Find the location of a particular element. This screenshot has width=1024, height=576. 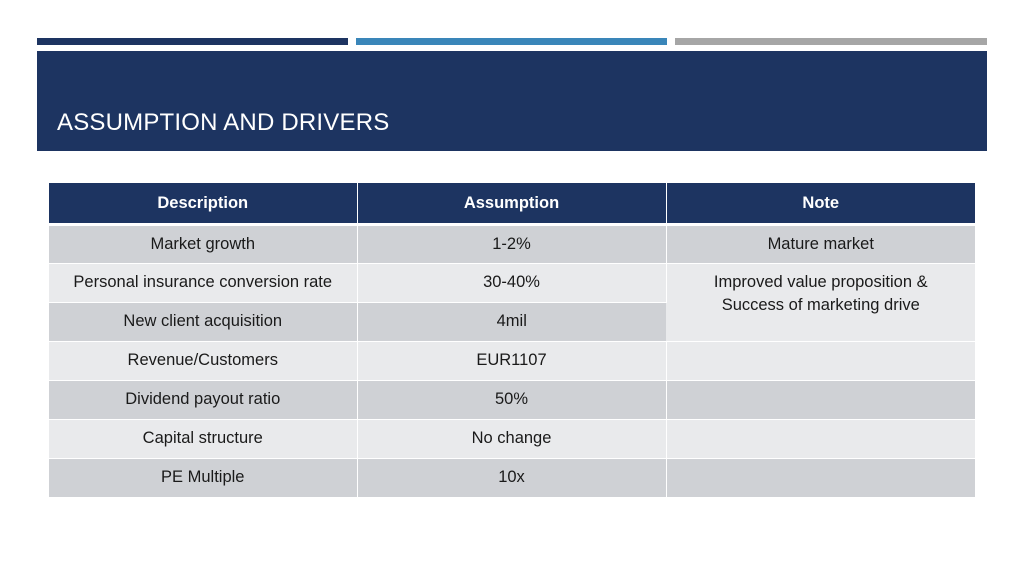

cell-assumption: 4mil is located at coordinates (511, 322).